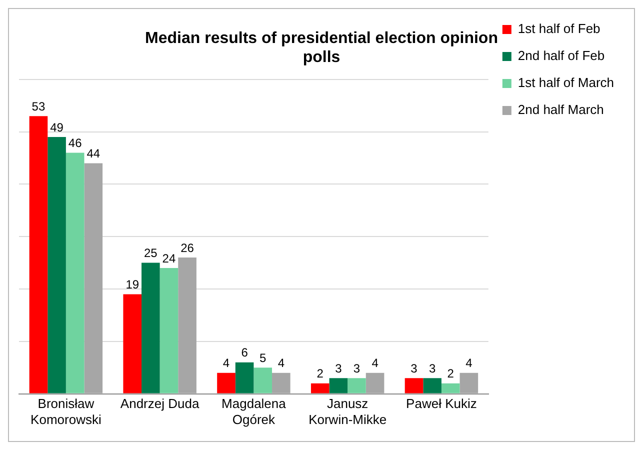 The width and height of the screenshot is (643, 450). Describe the element at coordinates (75, 143) in the screenshot. I see `data-label: 46` at that location.